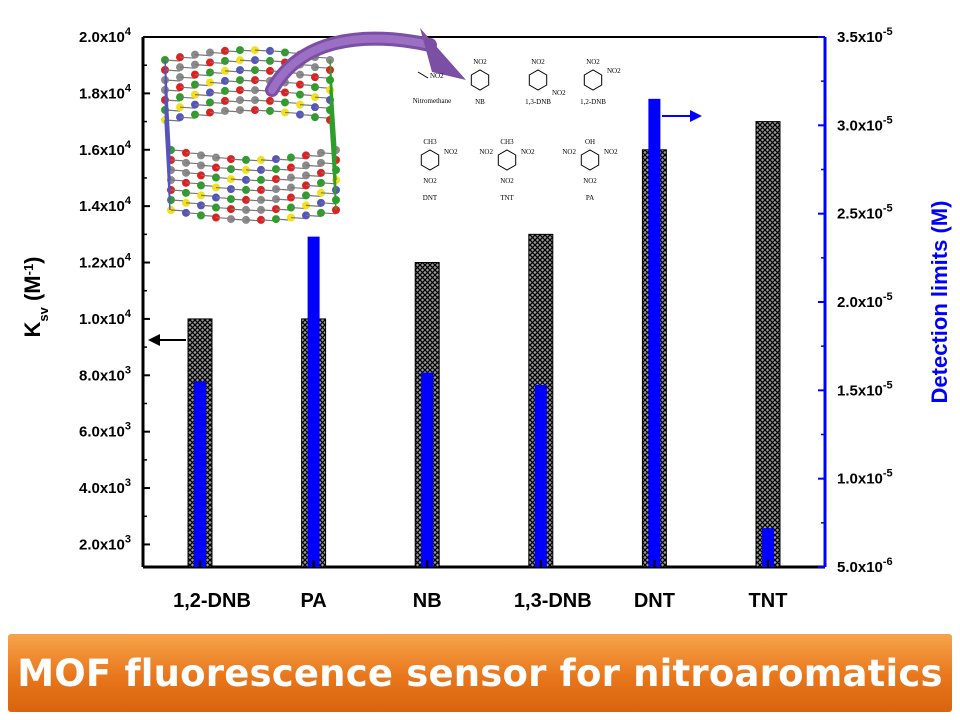 The width and height of the screenshot is (960, 720). Describe the element at coordinates (35, 296) in the screenshot. I see `left-axis-title: Ksv (M-1)` at that location.